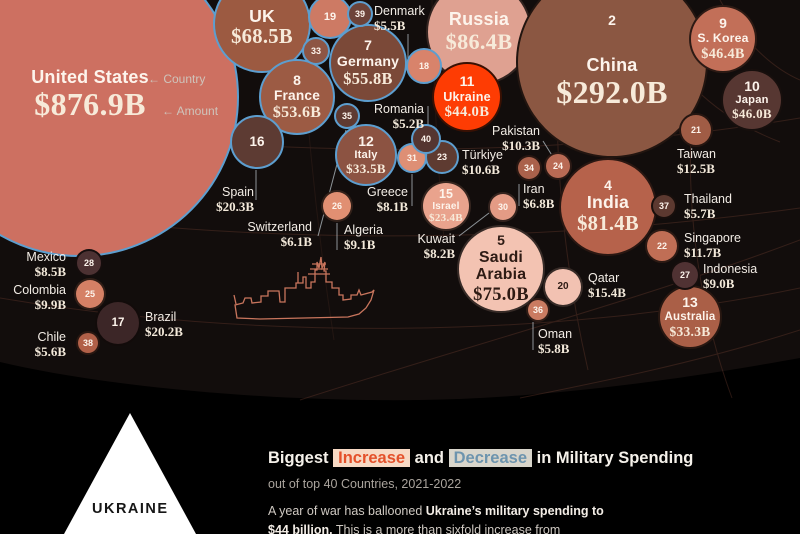  I want to click on bubble-labels: 20, so click(562, 286).